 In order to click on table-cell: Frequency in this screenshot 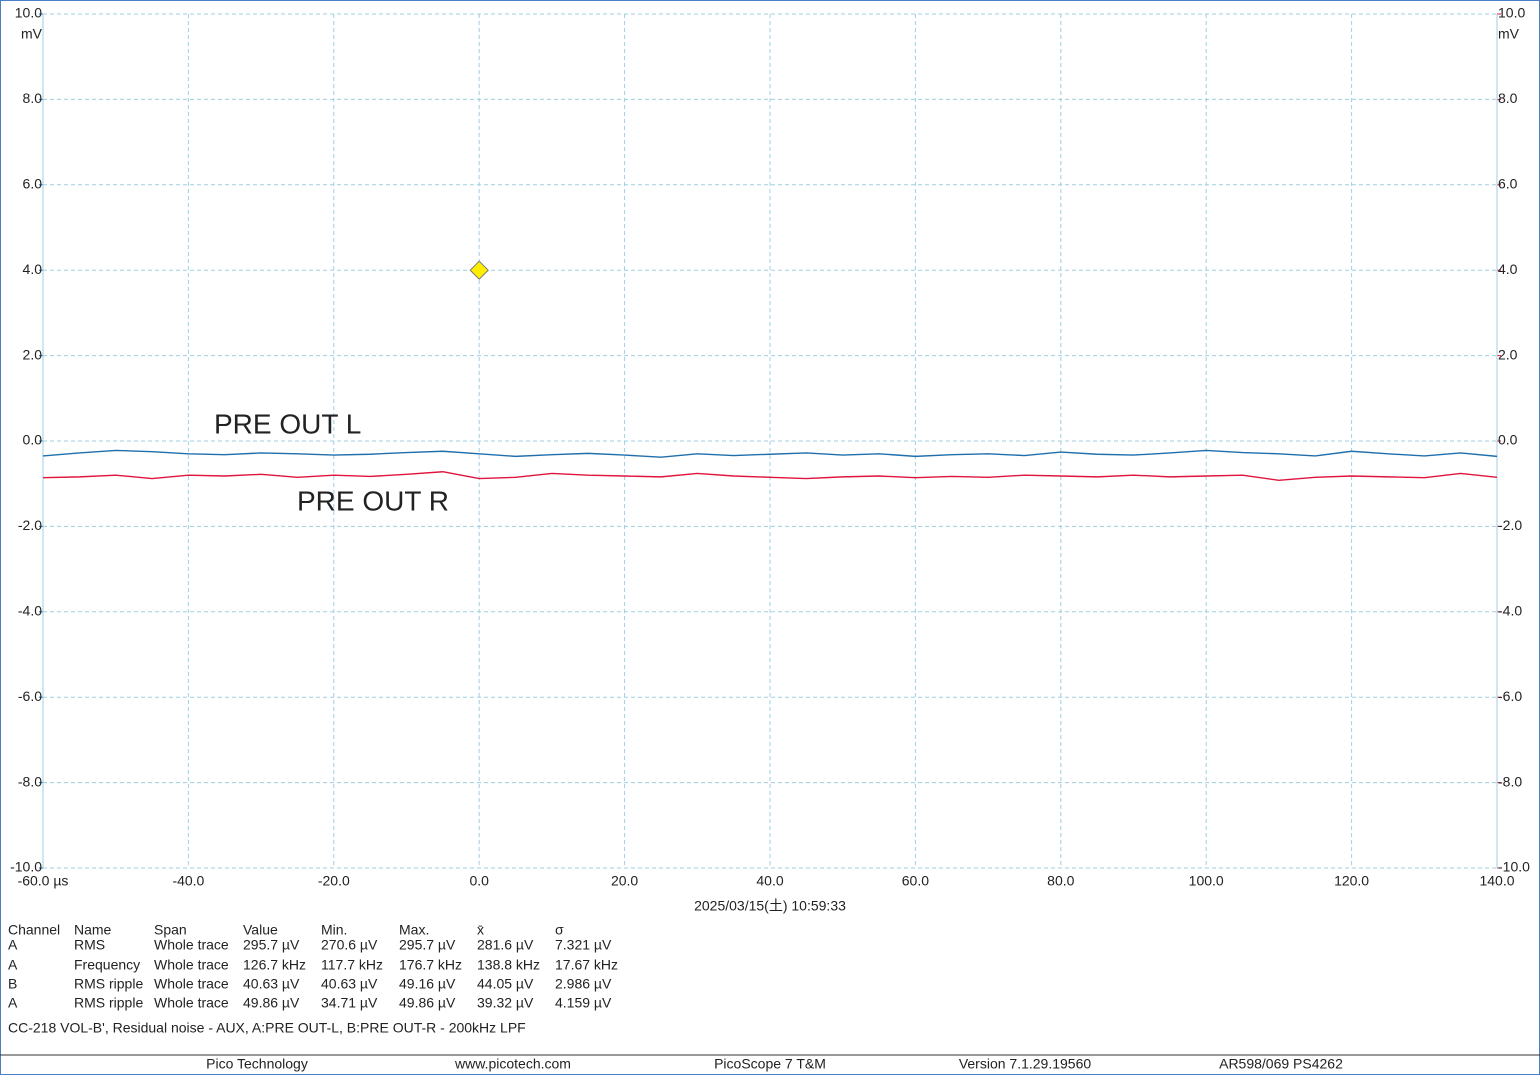, I will do `click(107, 965)`.